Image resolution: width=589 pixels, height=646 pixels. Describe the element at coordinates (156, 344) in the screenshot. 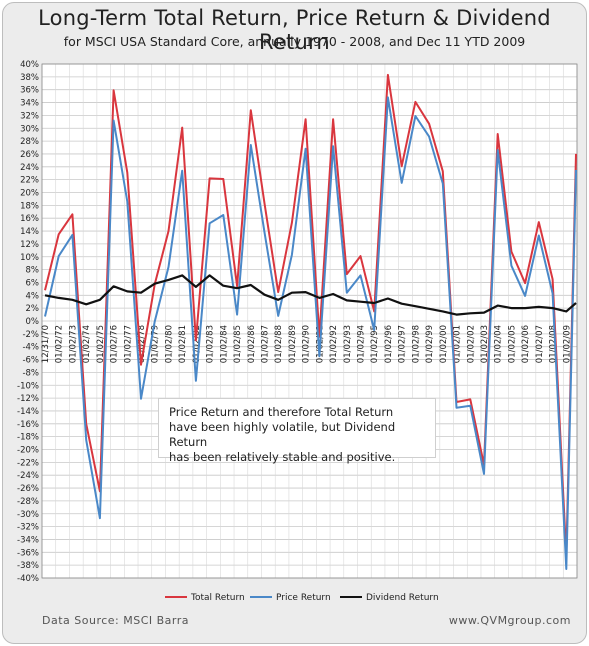

I see `x-tick-label: 01/02/79` at that location.